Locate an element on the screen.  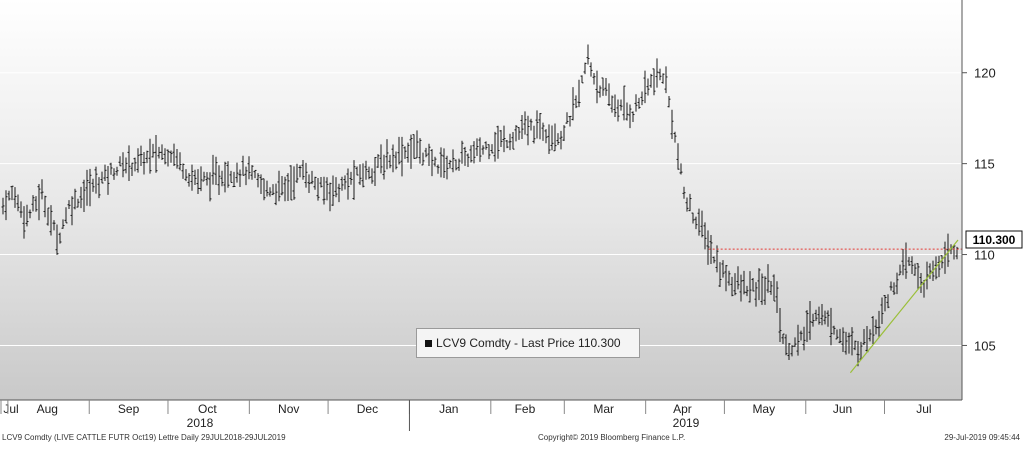
x-group-label-2018: 2018 is located at coordinates (200, 423).